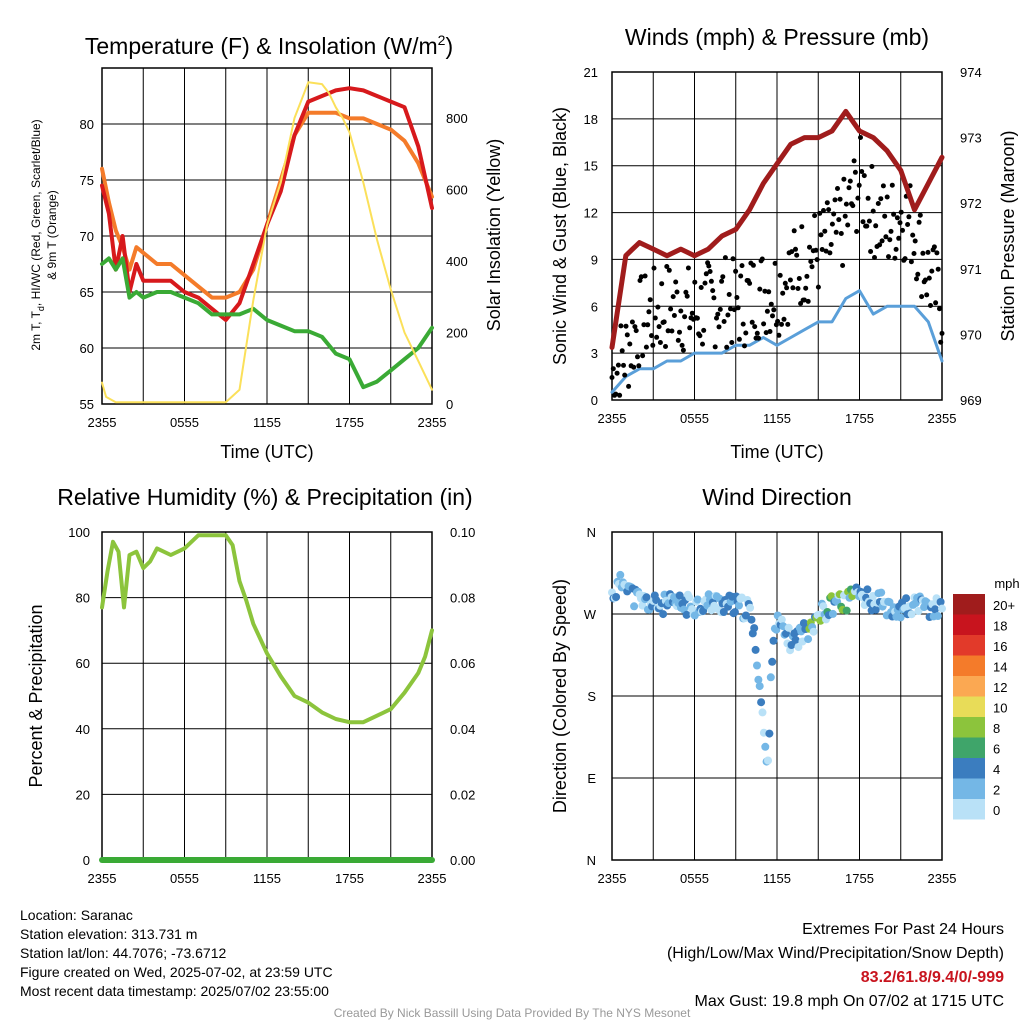 This screenshot has height=1024, width=1024. Describe the element at coordinates (594, 353) in the screenshot. I see `y-tick-label: 3` at that location.